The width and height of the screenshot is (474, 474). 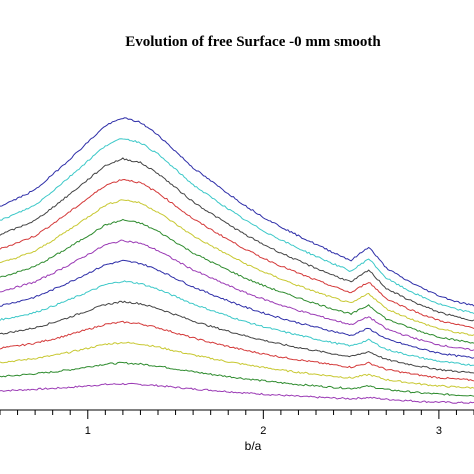 What do you see at coordinates (253, 446) in the screenshot?
I see `x-axis-label: b/a` at bounding box center [253, 446].